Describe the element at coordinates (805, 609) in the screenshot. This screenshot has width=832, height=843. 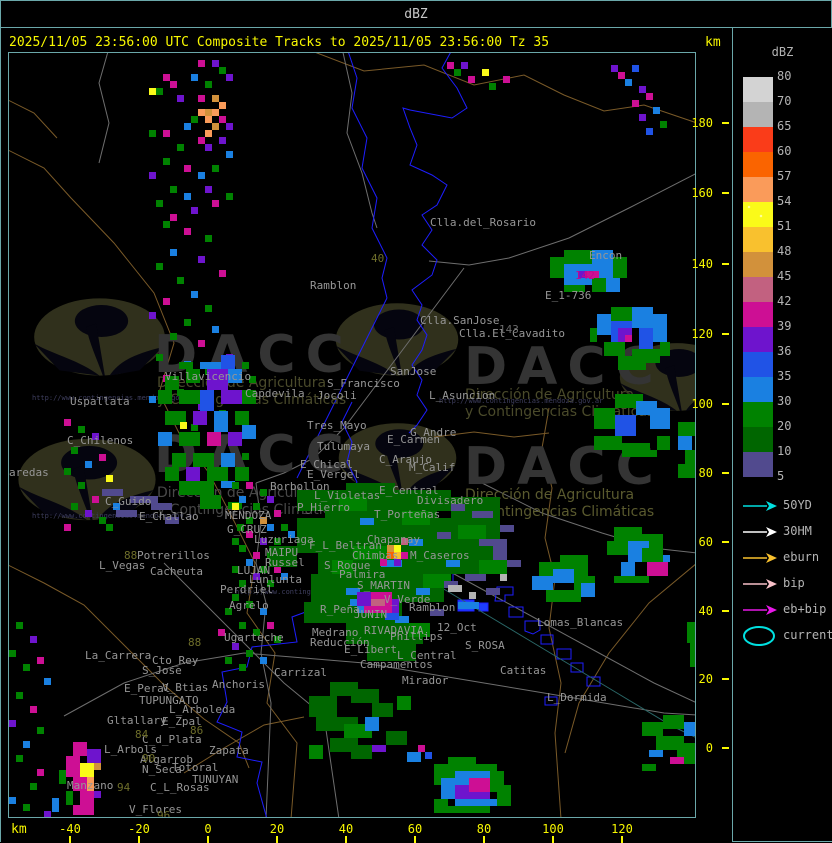
I see `legend-label: eb+bip` at that location.